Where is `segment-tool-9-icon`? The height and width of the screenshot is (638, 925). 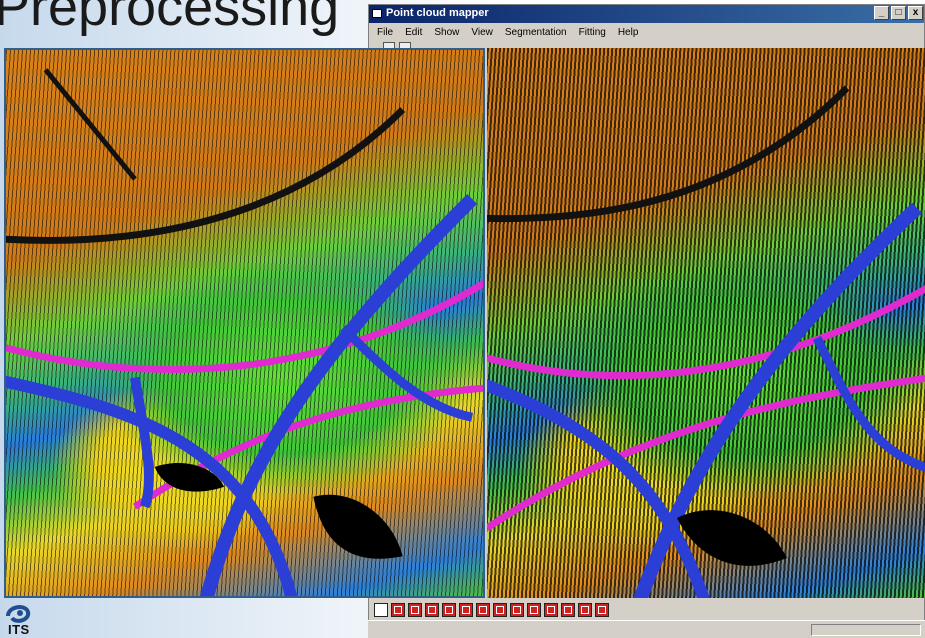
segment-tool-9-icon is located at coordinates (517, 610).